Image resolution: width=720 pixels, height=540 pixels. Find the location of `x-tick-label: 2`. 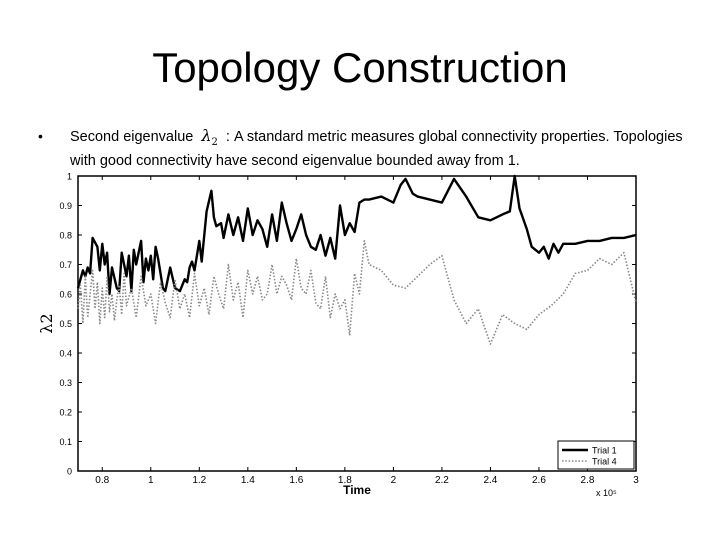

x-tick-label: 2 is located at coordinates (394, 480).